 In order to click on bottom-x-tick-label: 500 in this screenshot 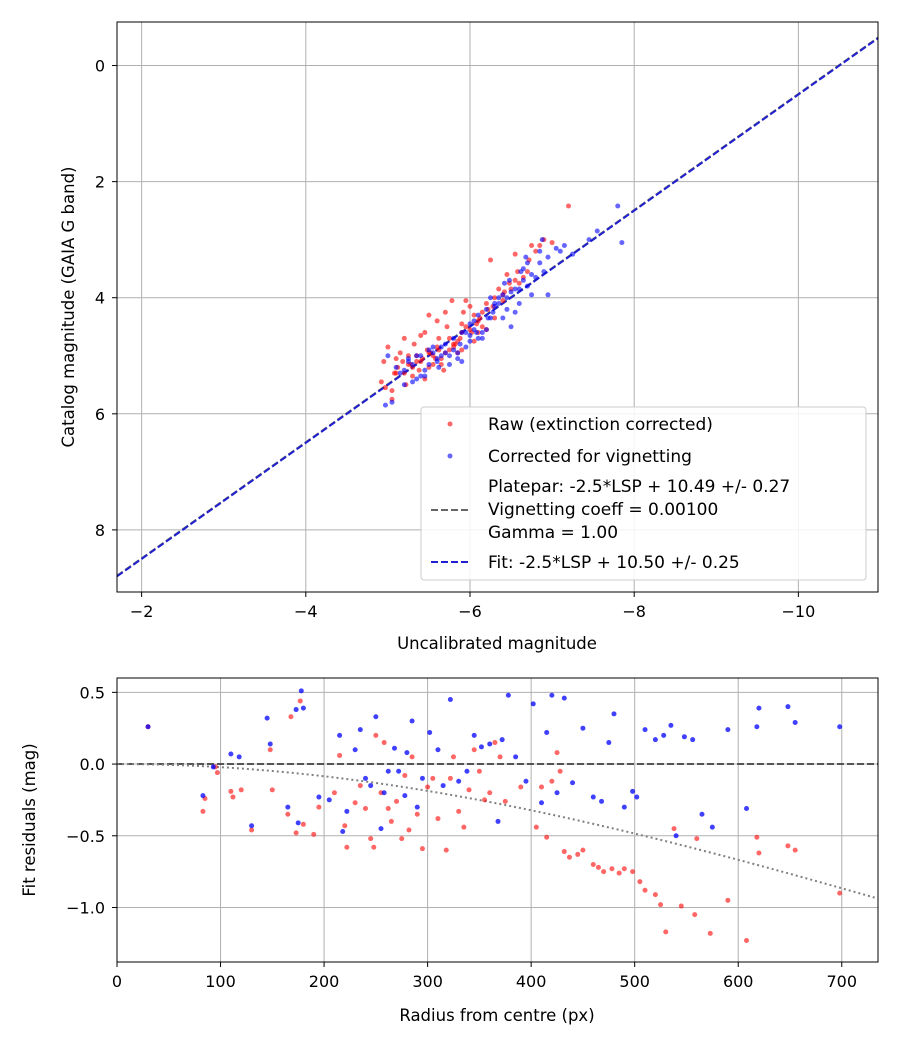, I will do `click(634, 981)`.